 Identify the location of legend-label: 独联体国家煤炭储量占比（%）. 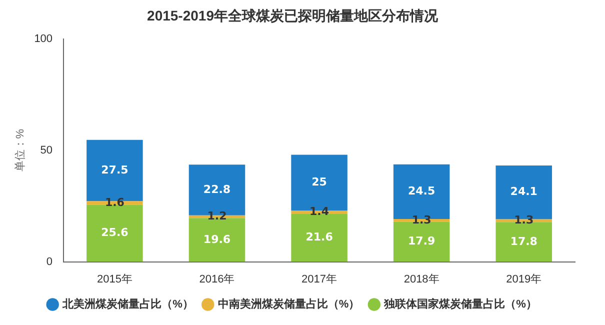
(460, 304).